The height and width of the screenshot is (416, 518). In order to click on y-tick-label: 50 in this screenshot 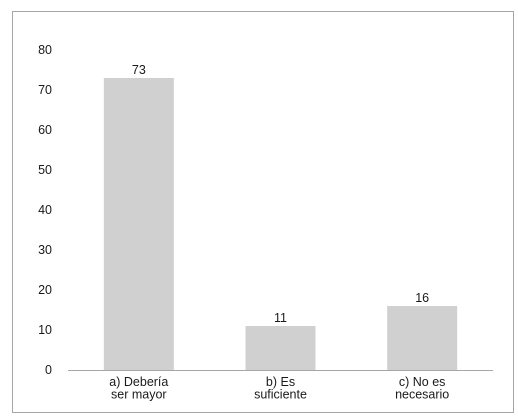, I will do `click(45, 170)`.